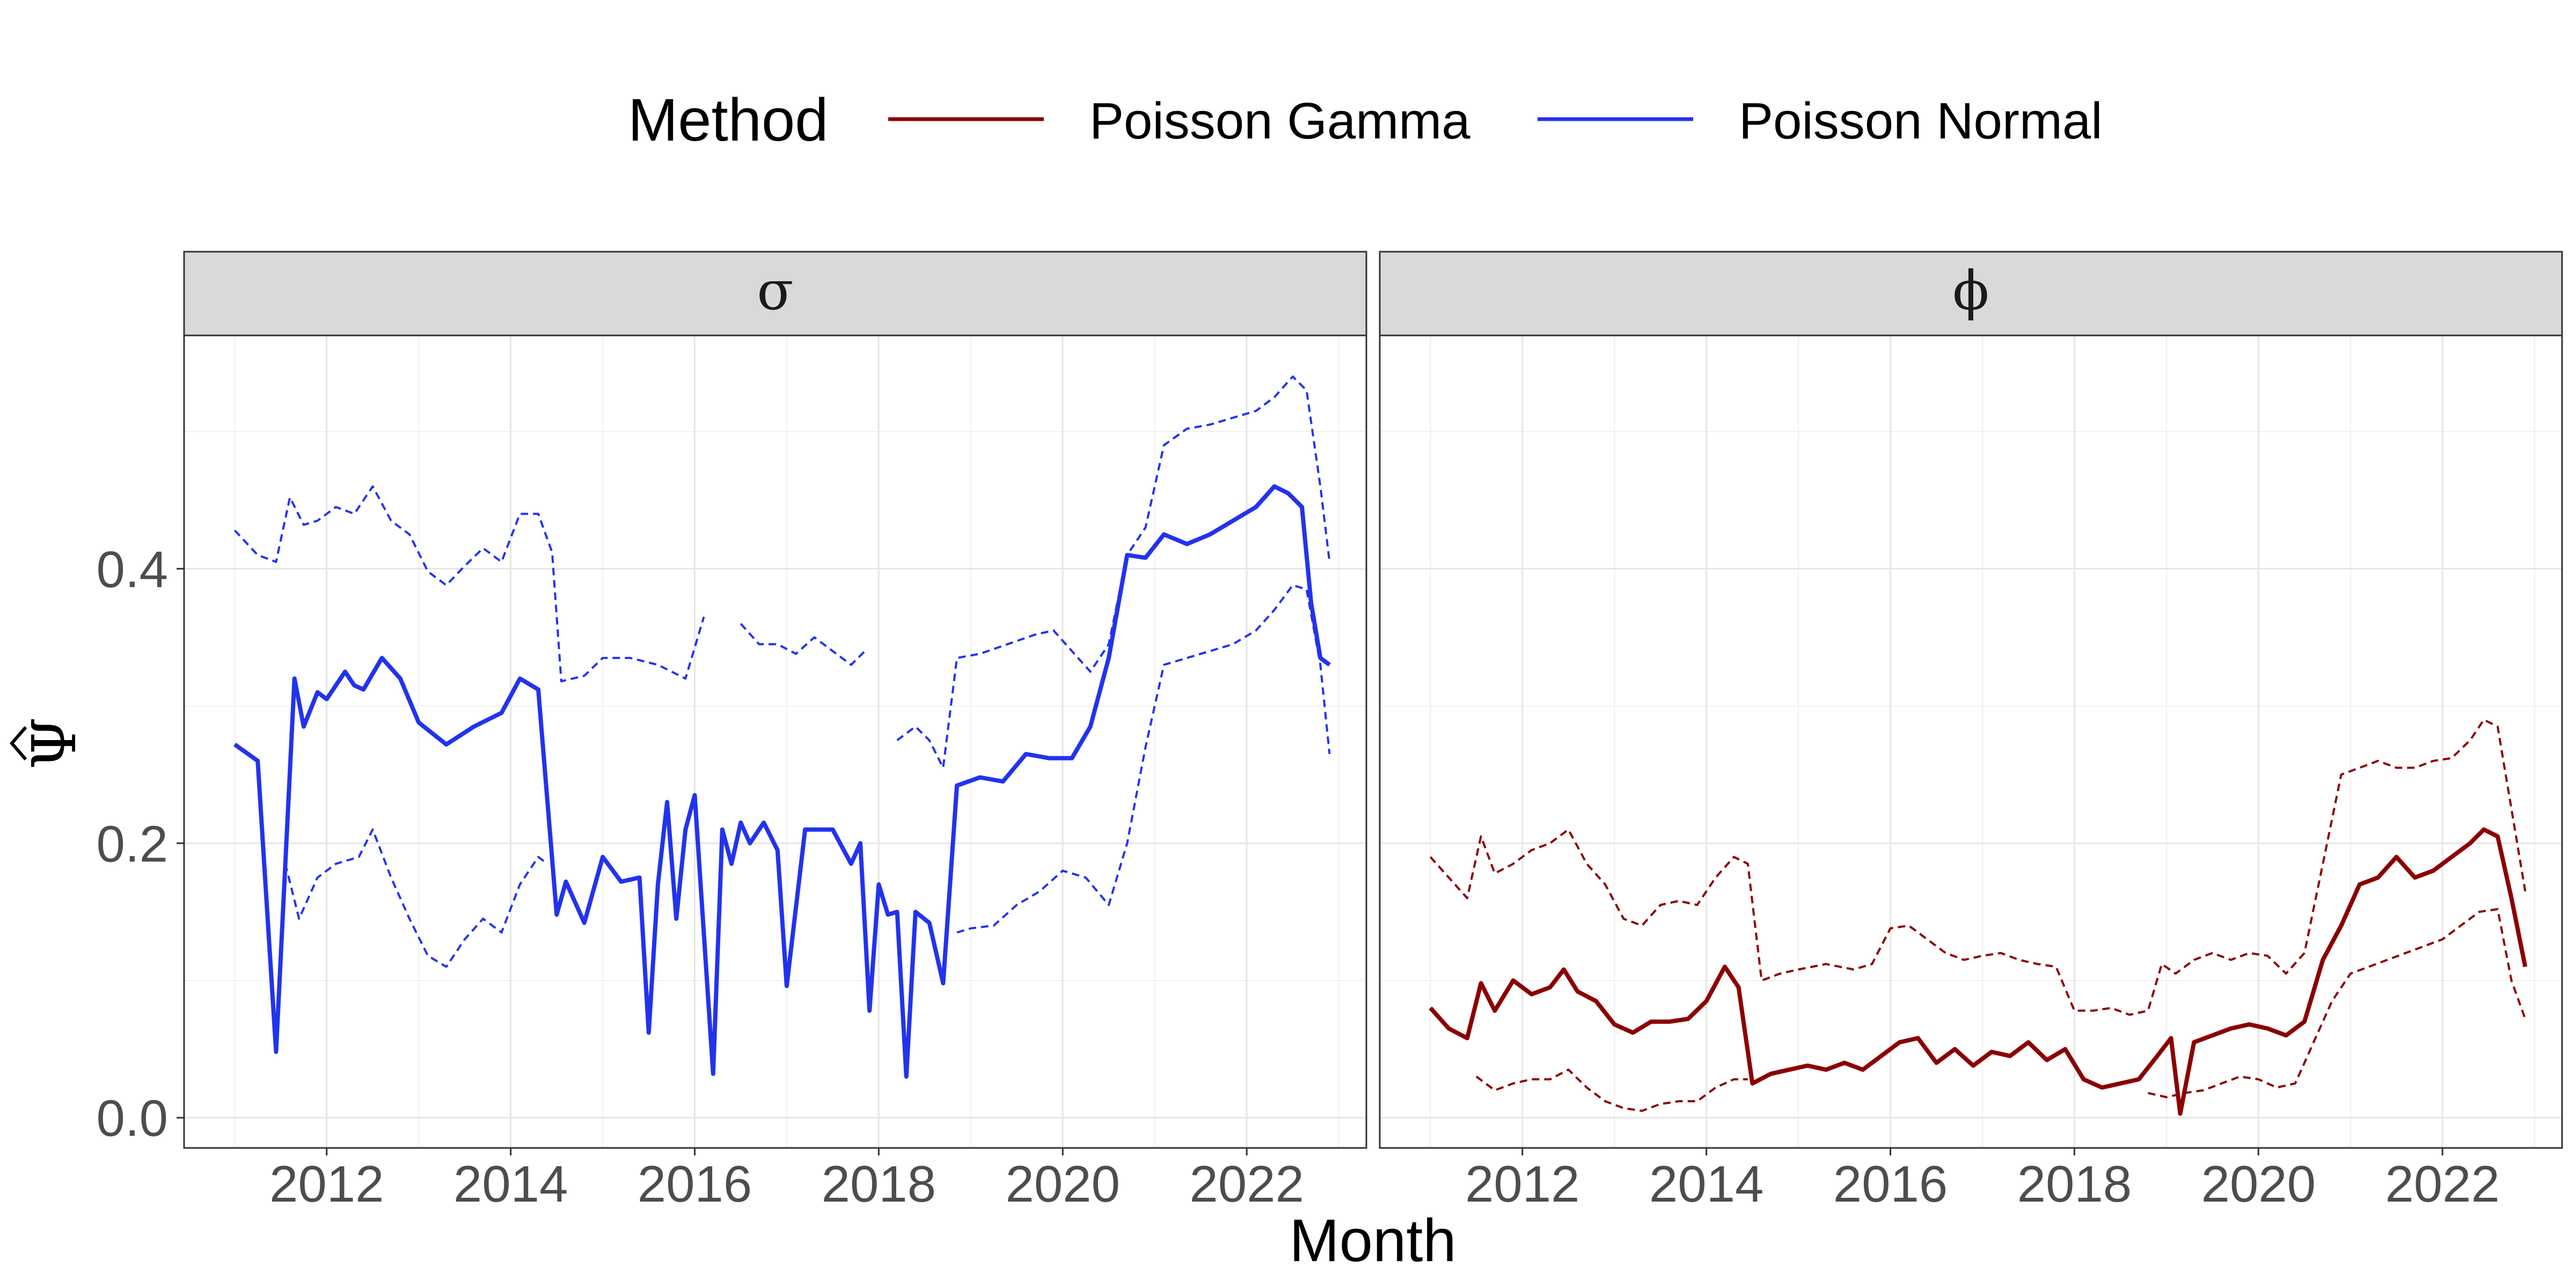 This screenshot has width=2576, height=1288. I want to click on strip-label-phi: ϕ, so click(1970, 290).